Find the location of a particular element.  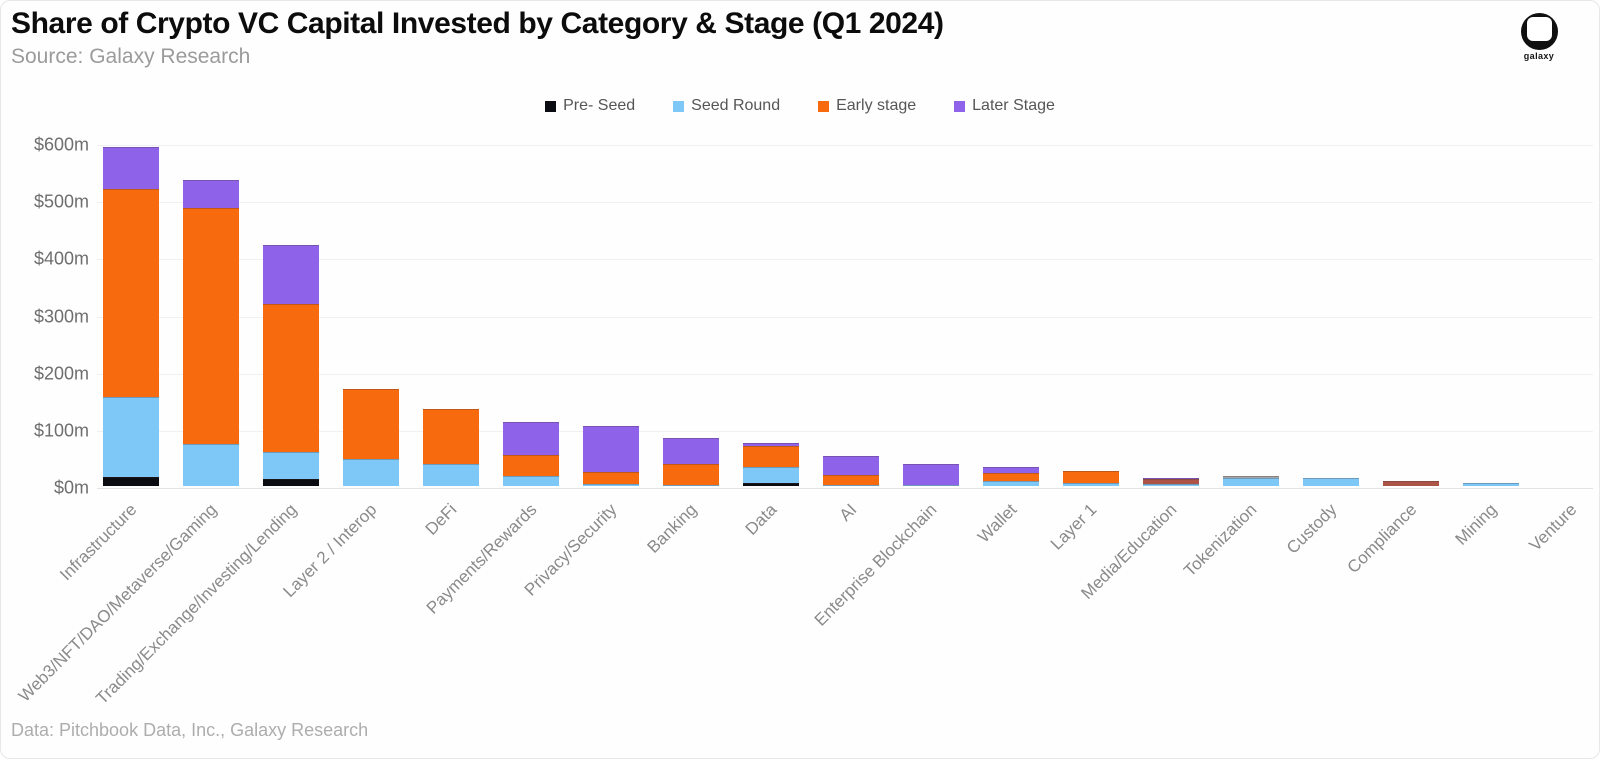

y-axis-tick-label: $0m is located at coordinates (71, 487).